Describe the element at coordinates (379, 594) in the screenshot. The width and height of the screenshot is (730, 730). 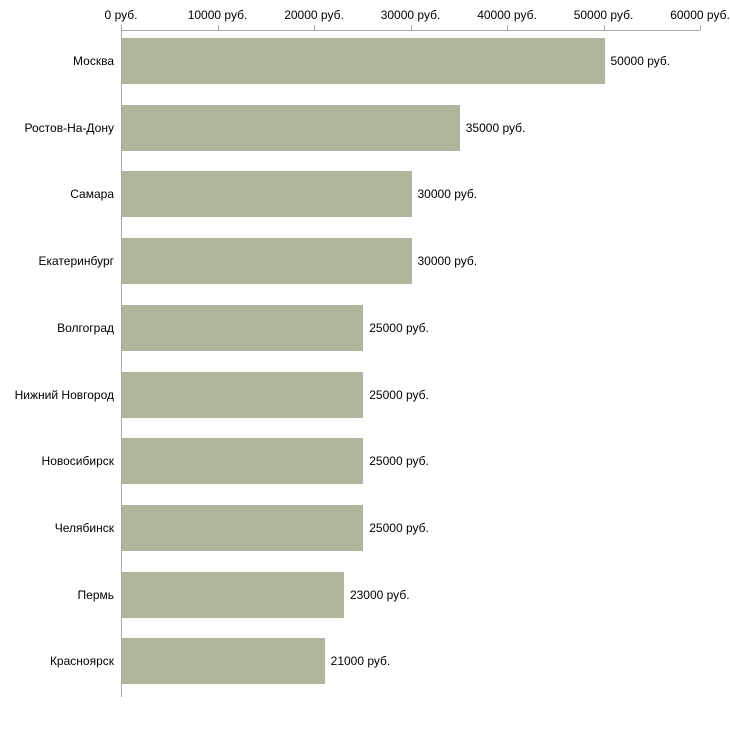
I see `value-label: 23000 руб.` at that location.